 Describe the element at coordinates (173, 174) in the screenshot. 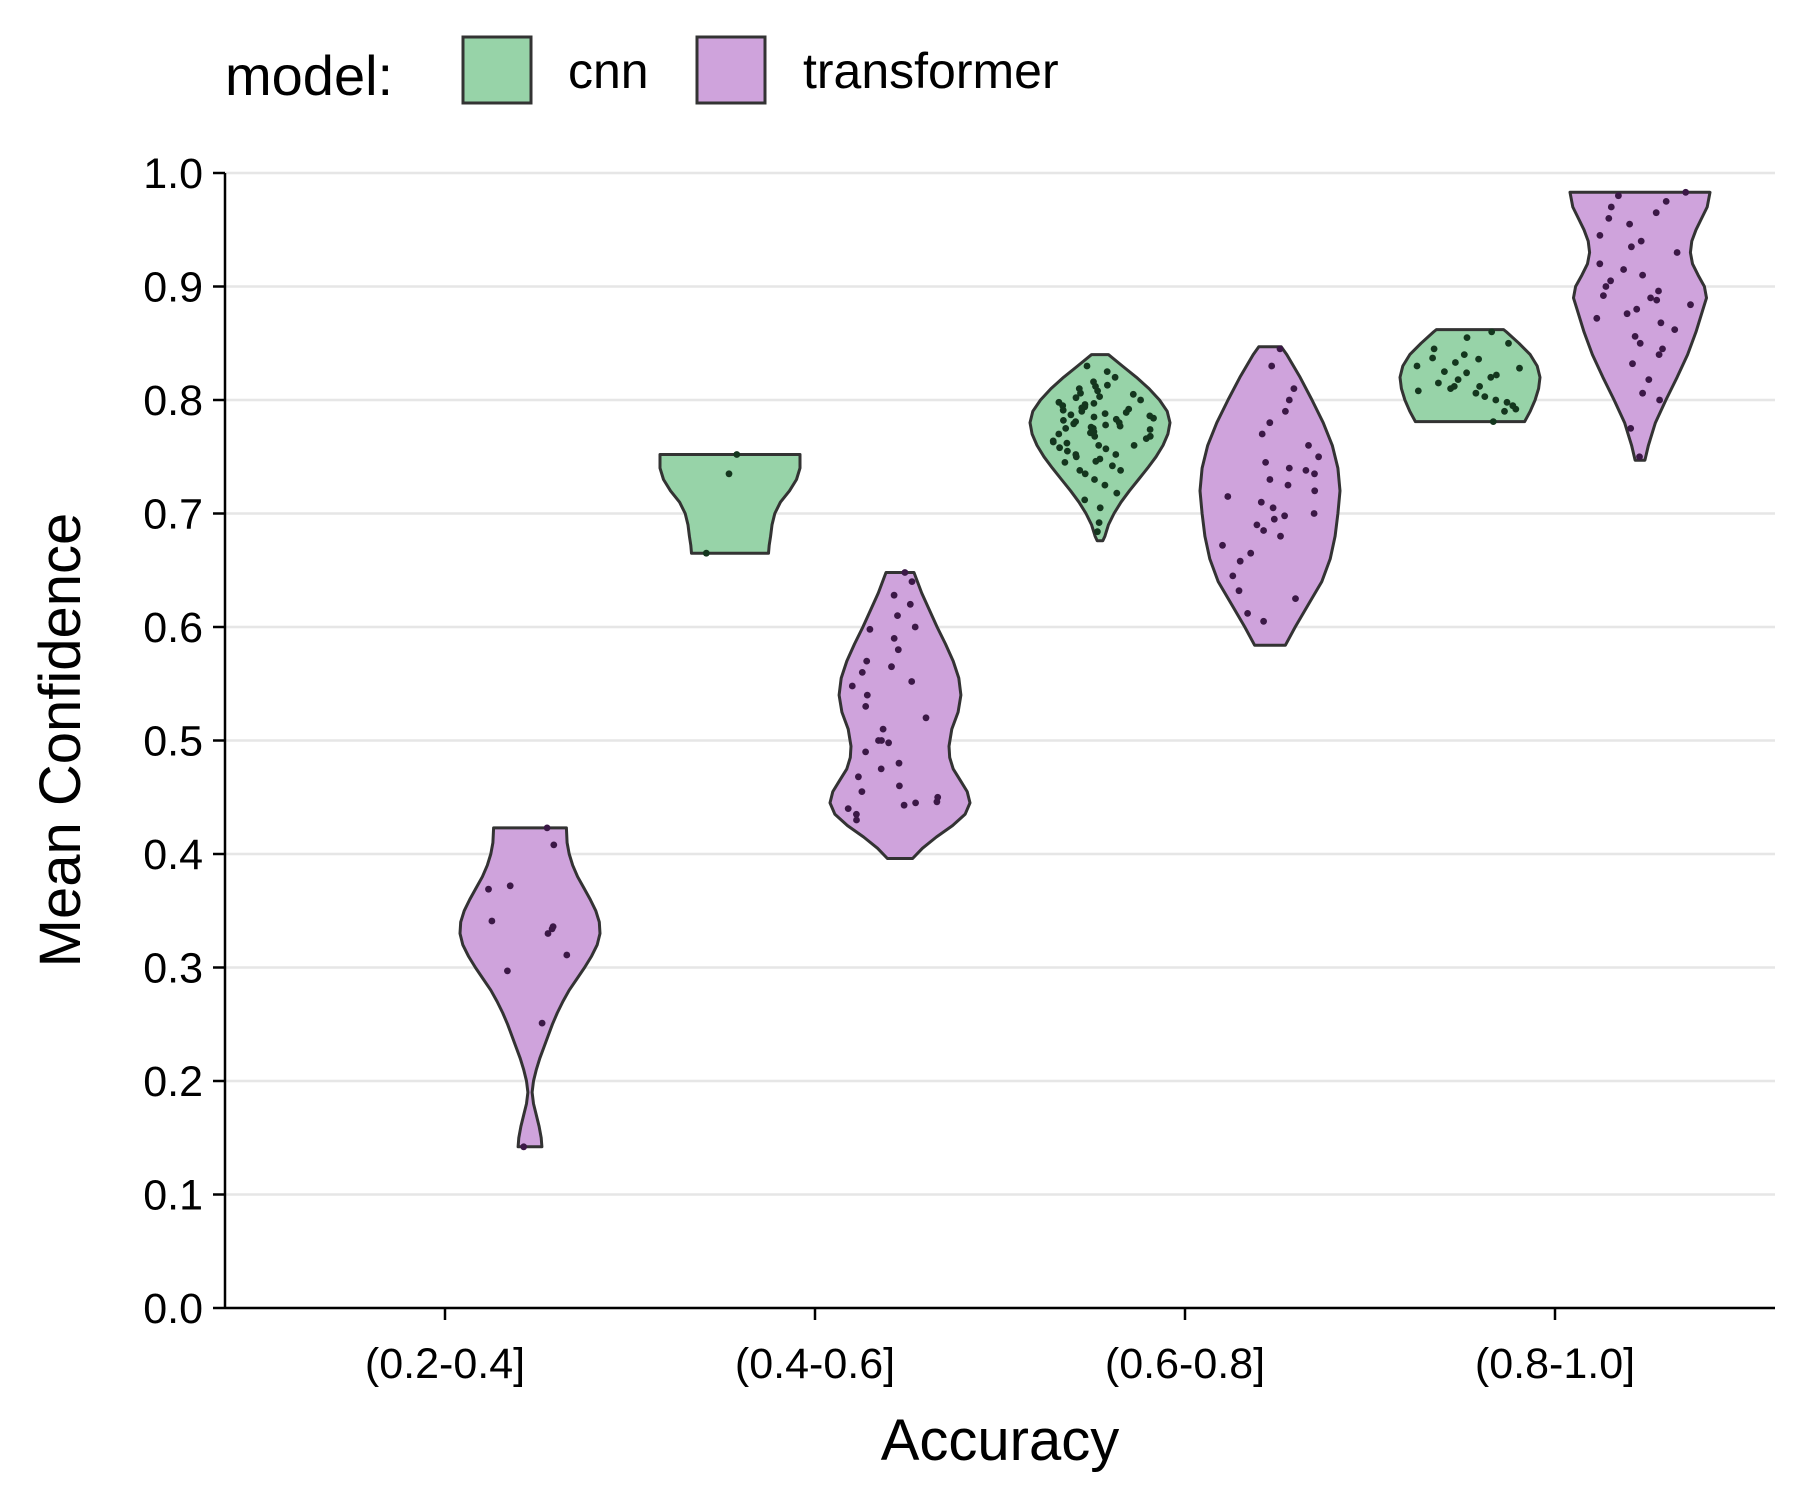

I see `y-tick-label: 1.0` at that location.